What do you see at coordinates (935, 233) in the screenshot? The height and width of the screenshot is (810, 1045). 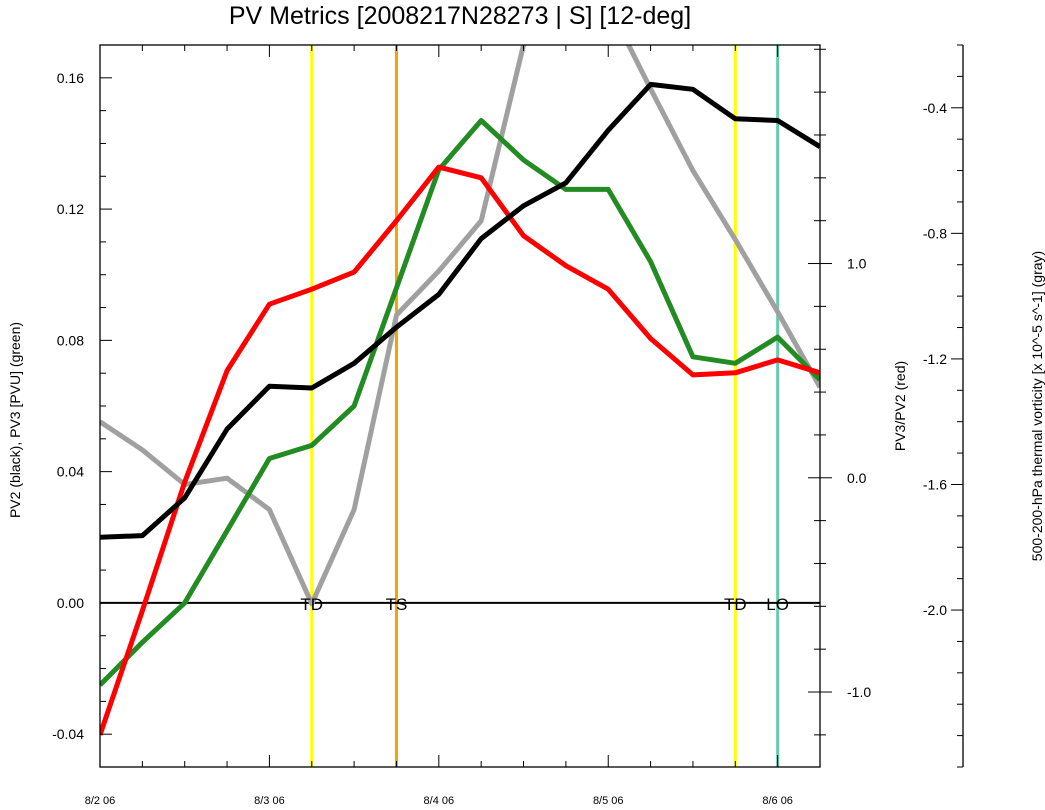 I see `far-right-tick-label: -0.8` at bounding box center [935, 233].